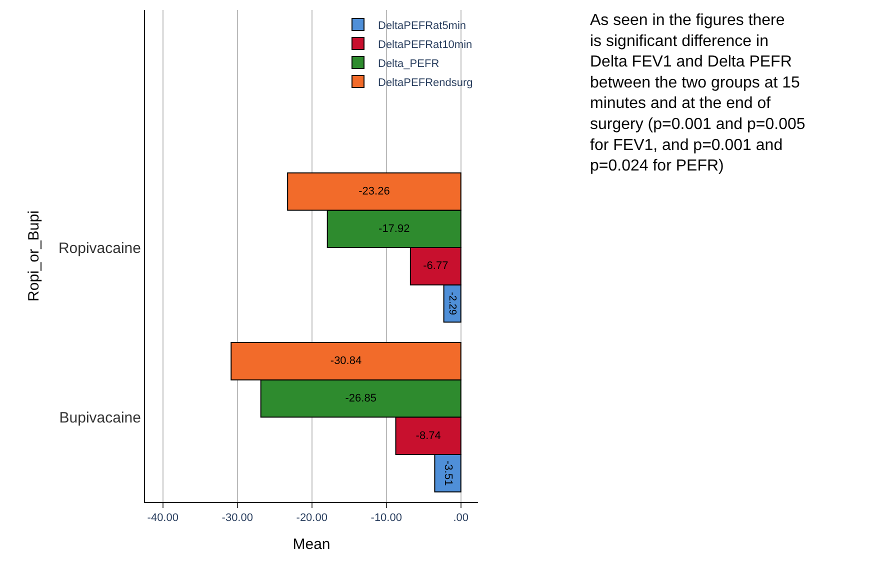 The image size is (896, 567). I want to click on y-tick-label: Bupivacaine, so click(100, 417).